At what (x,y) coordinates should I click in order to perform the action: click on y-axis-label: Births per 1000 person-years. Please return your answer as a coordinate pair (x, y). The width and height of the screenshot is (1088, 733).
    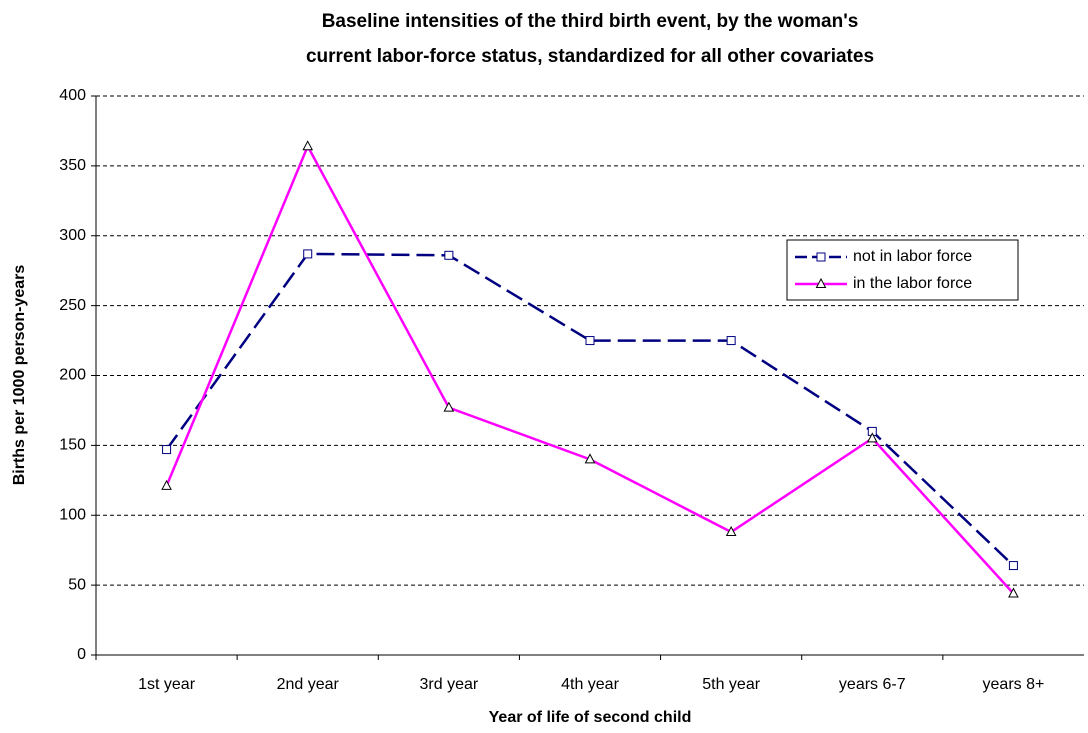
    Looking at the image, I should click on (19, 375).